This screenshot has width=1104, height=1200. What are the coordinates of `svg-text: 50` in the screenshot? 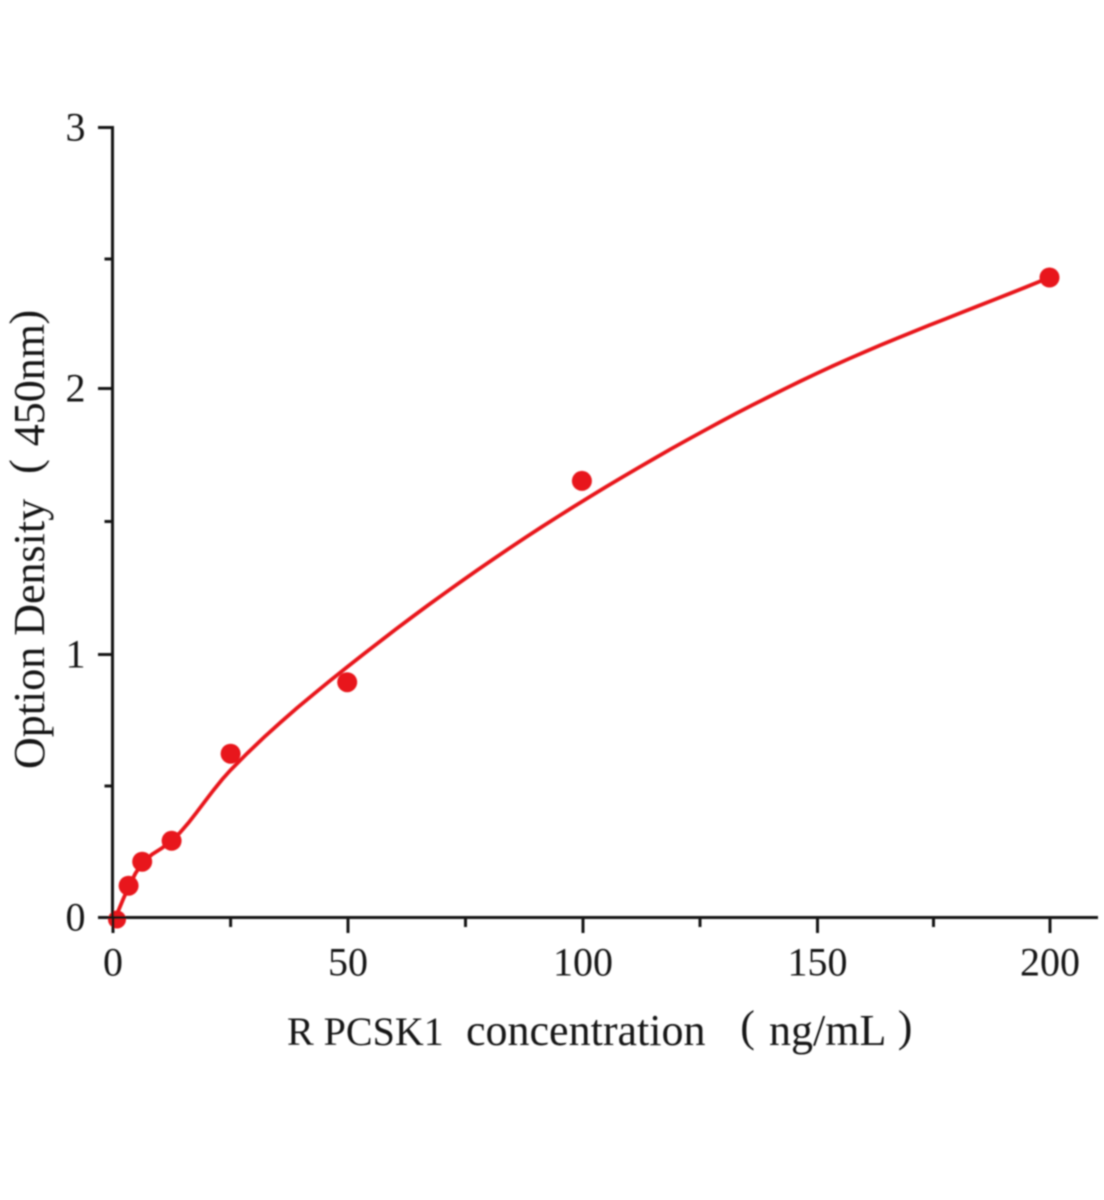 It's located at (348, 962).